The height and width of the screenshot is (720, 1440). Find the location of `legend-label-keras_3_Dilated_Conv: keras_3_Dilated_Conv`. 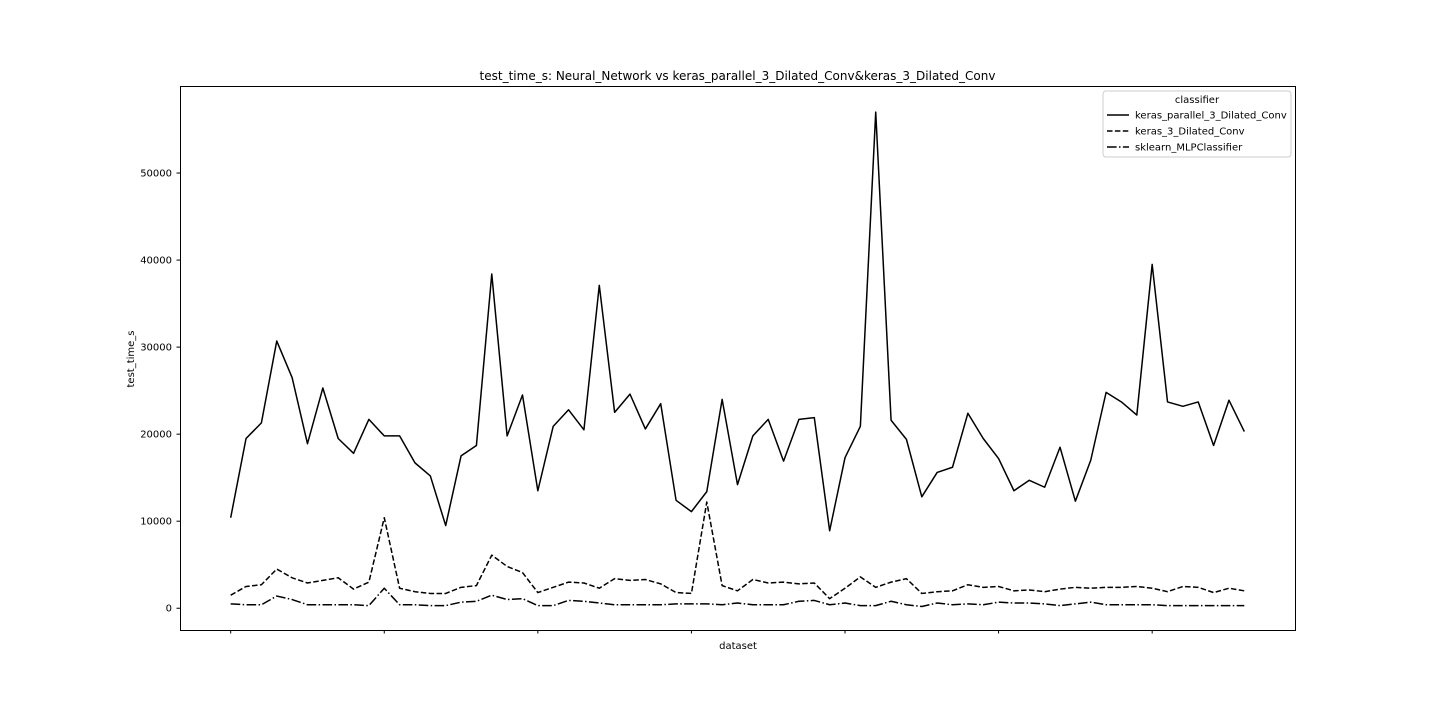

legend-label-keras_3_Dilated_Conv: keras_3_Dilated_Conv is located at coordinates (1190, 132).